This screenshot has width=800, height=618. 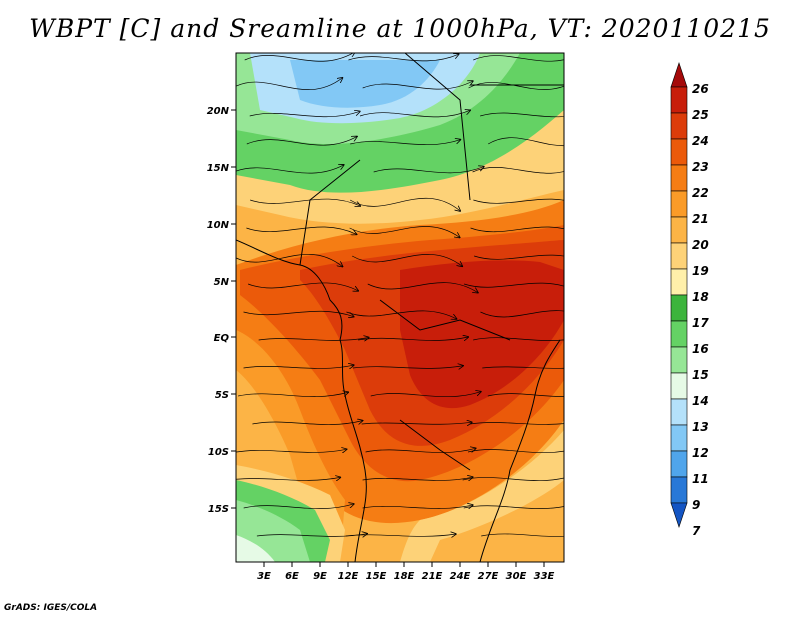 I want to click on lon-label-12e: 12E, so click(x=348, y=576).